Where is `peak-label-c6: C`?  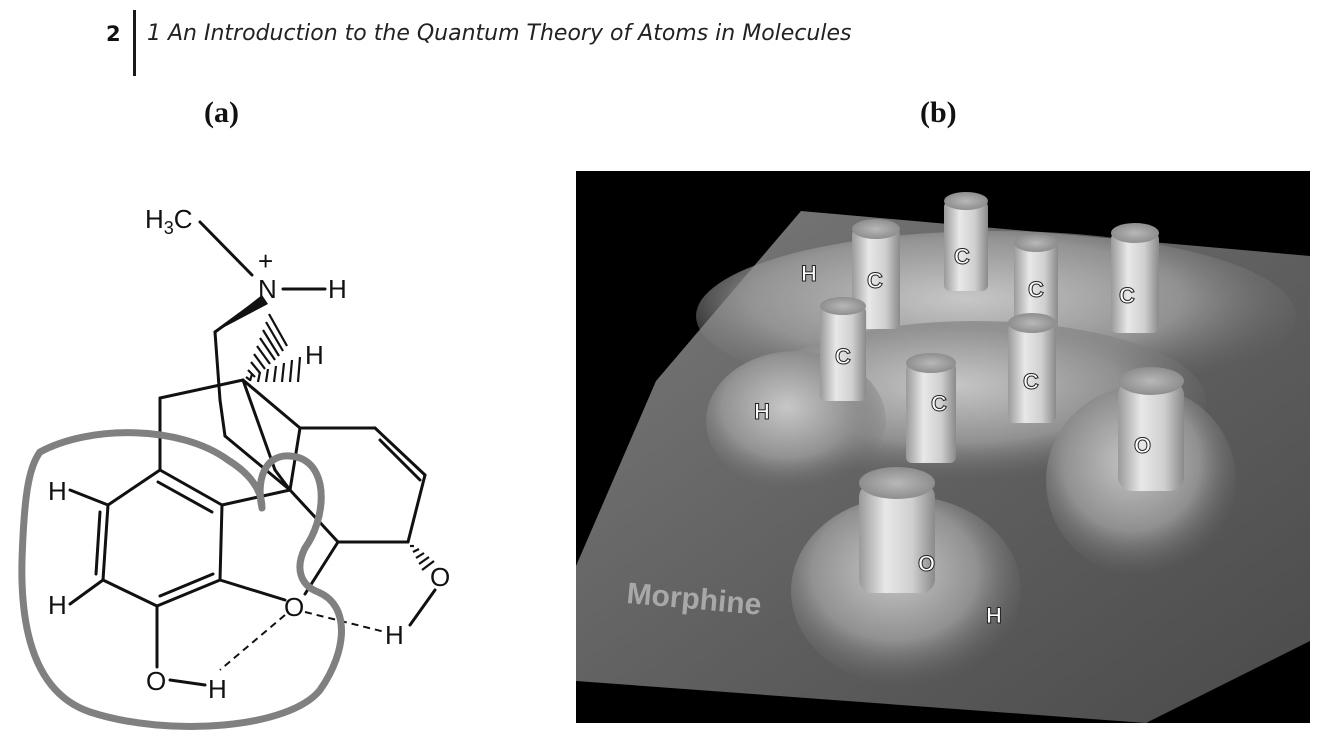
peak-label-c6: C is located at coordinates (1031, 381).